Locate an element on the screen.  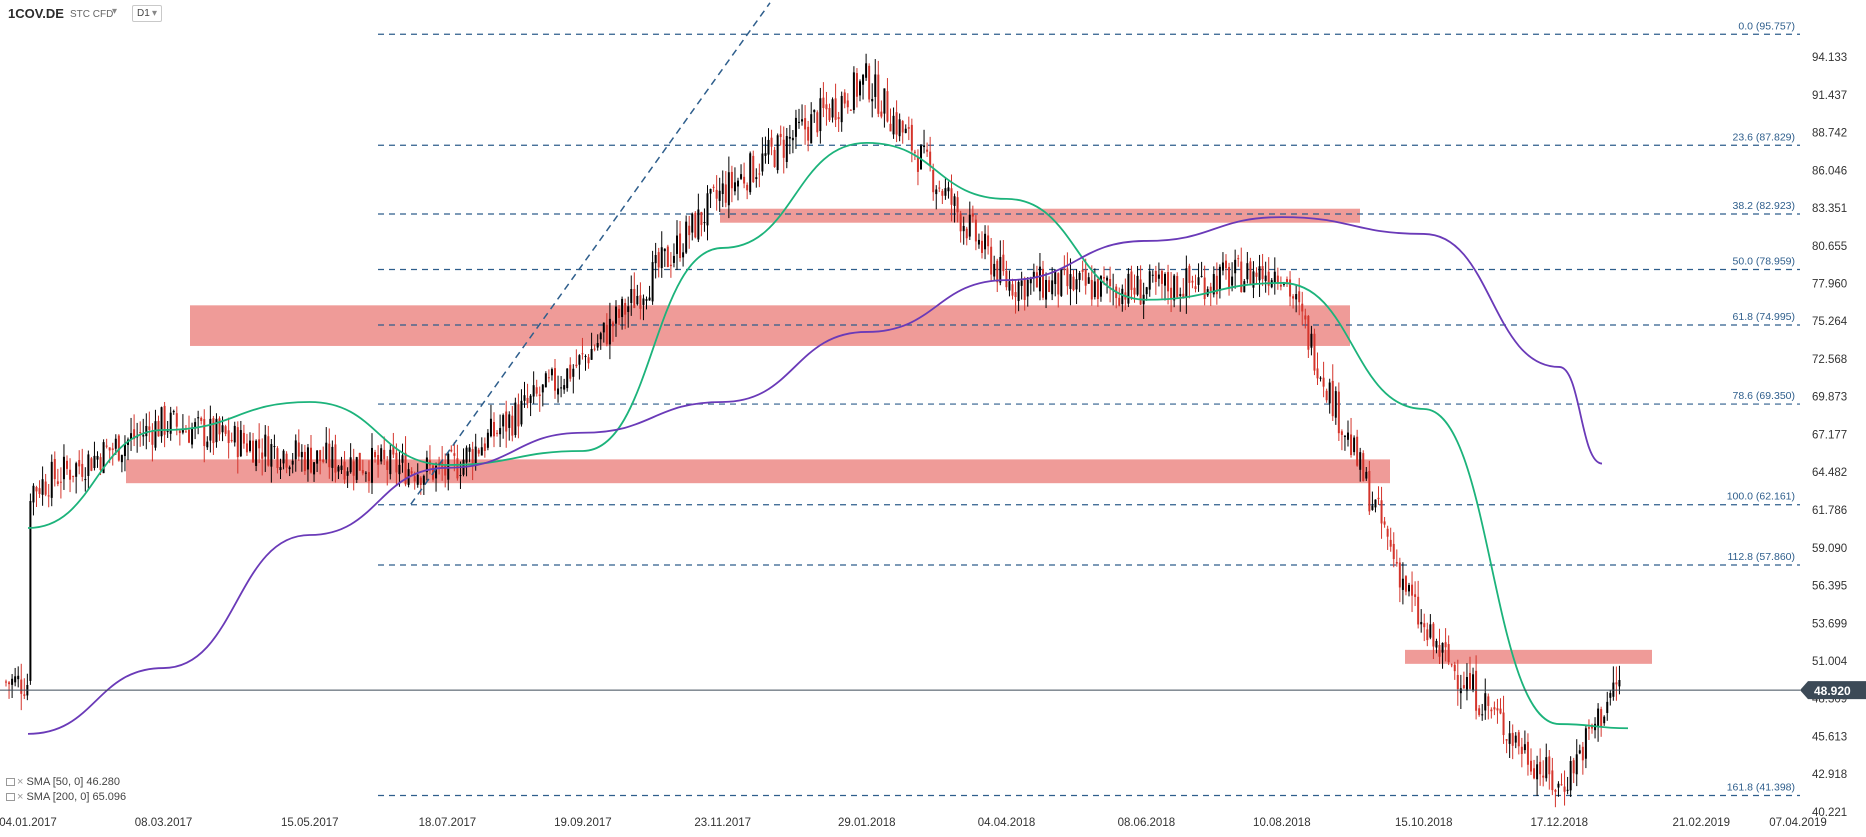
instrument-type-label: STC CFD is located at coordinates (92, 14).